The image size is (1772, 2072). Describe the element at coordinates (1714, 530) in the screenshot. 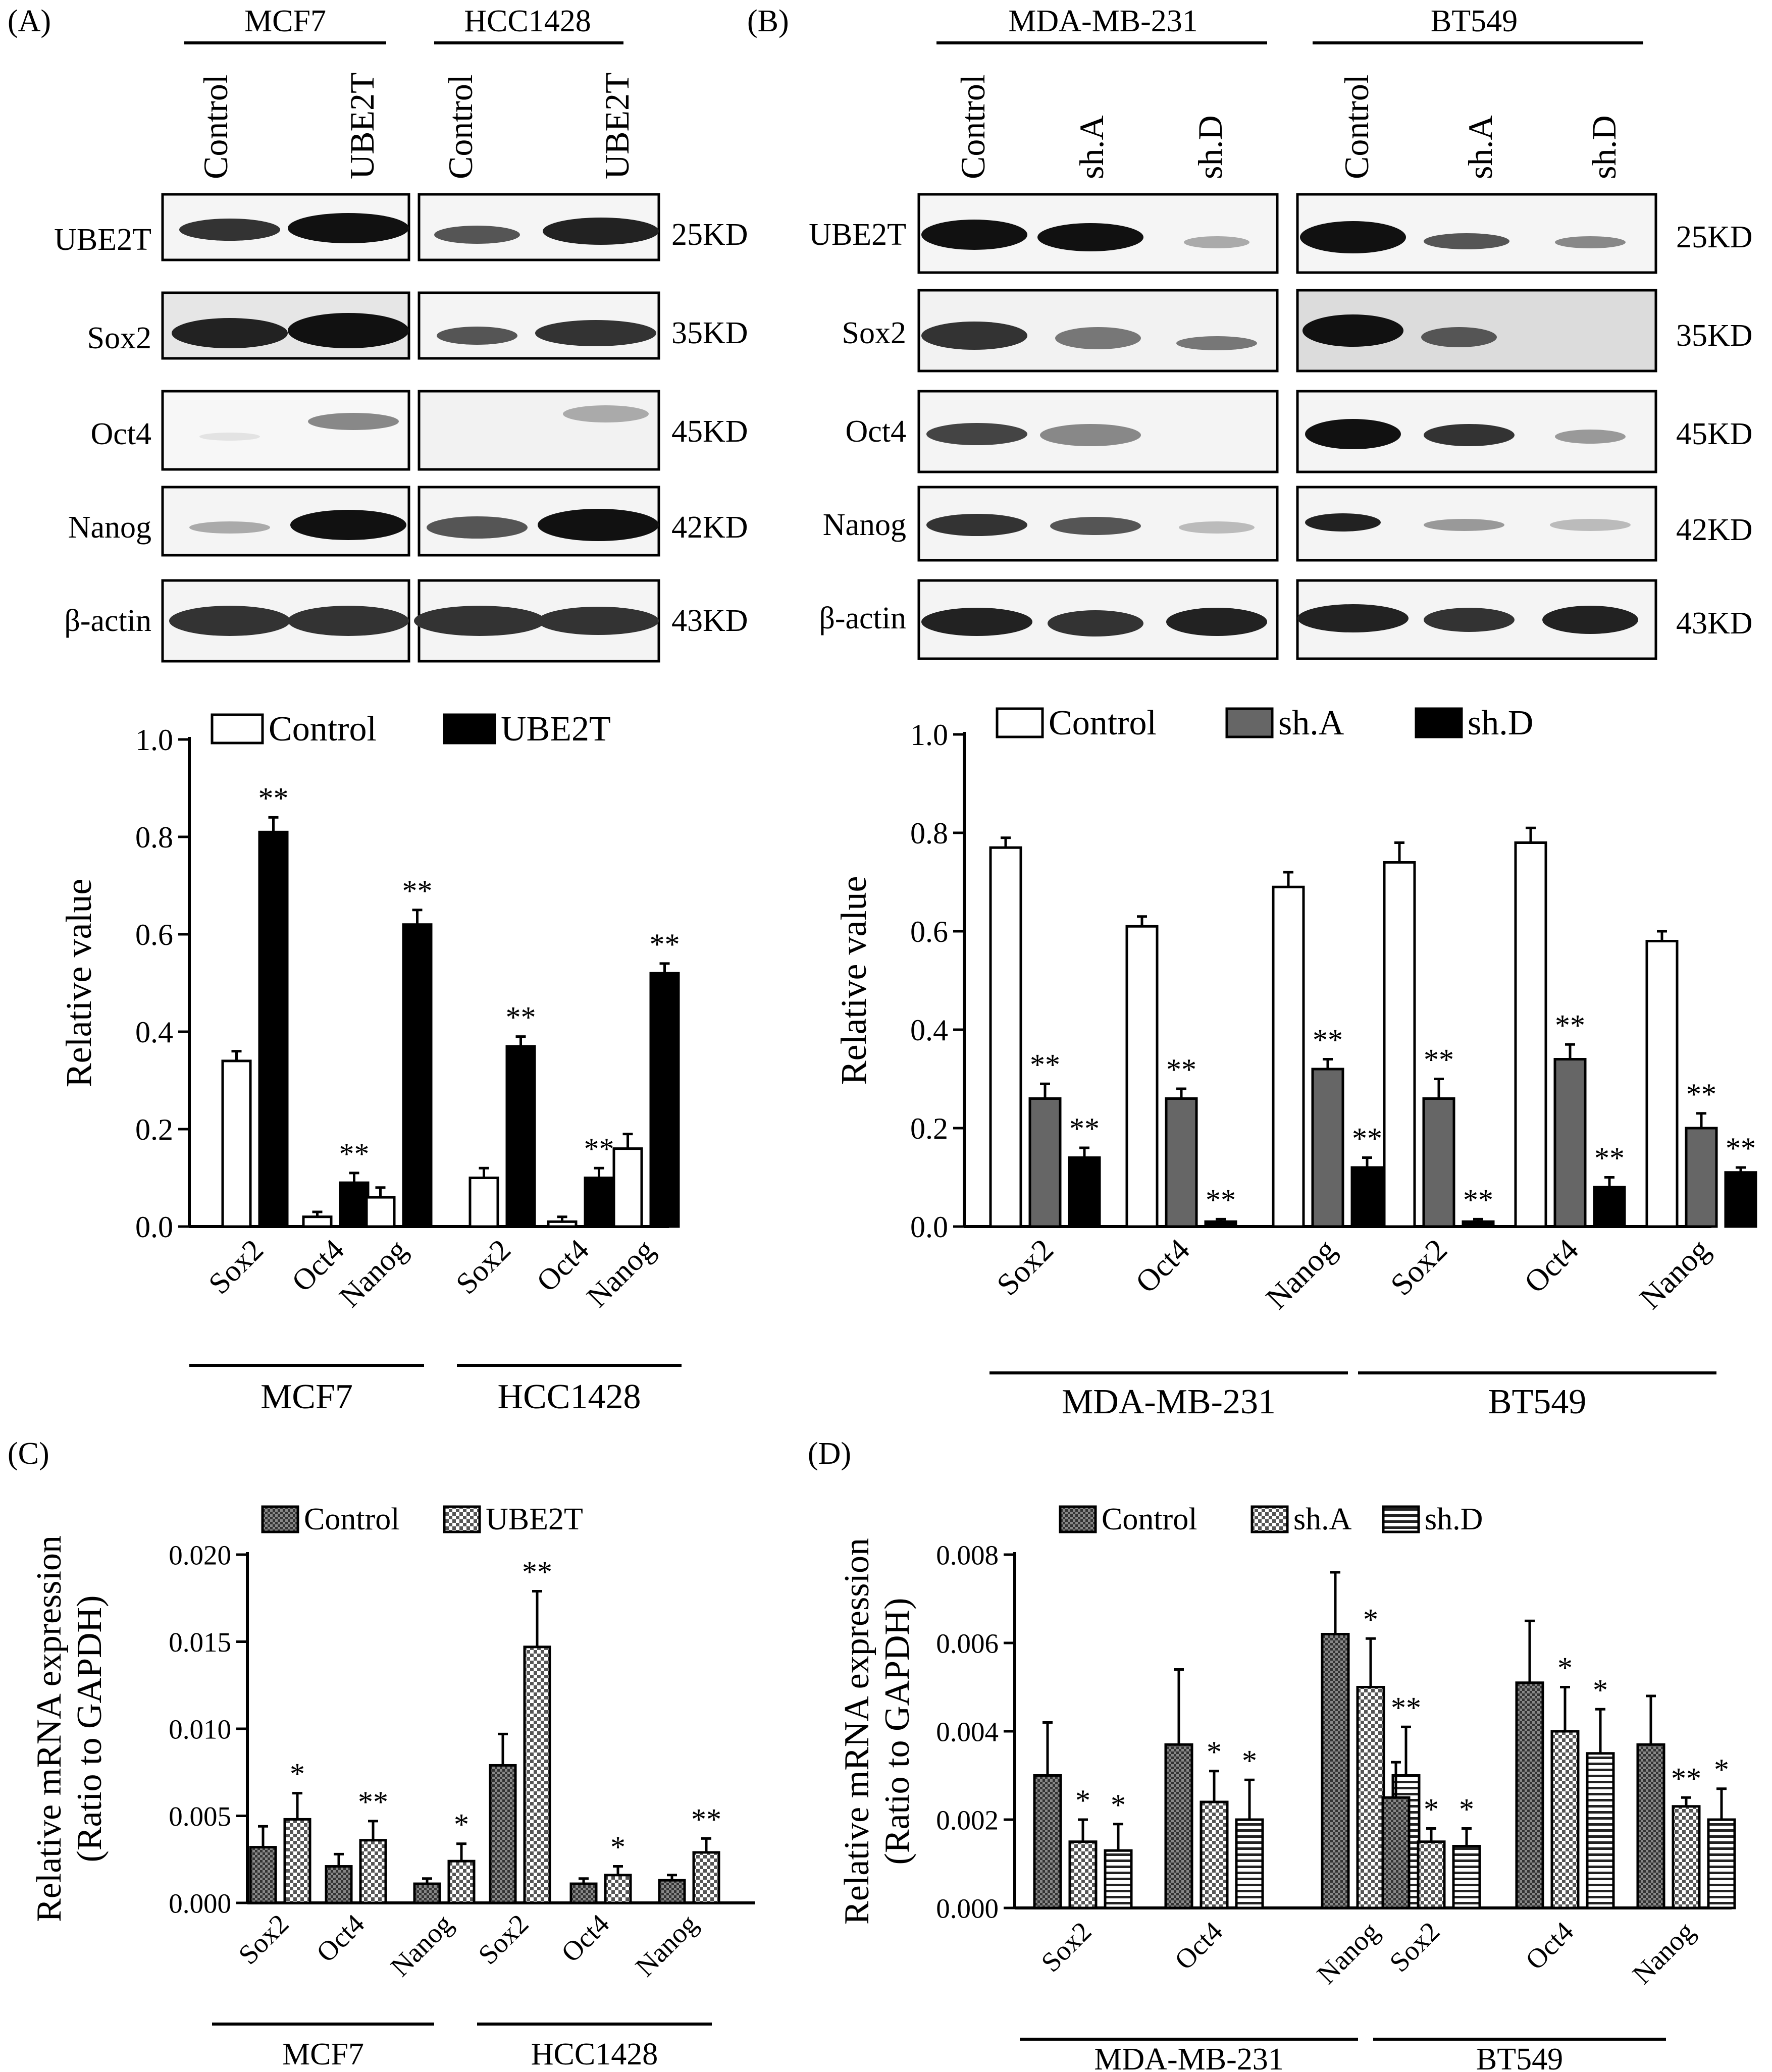

I see `panel-b-mw-label: 42KD` at that location.